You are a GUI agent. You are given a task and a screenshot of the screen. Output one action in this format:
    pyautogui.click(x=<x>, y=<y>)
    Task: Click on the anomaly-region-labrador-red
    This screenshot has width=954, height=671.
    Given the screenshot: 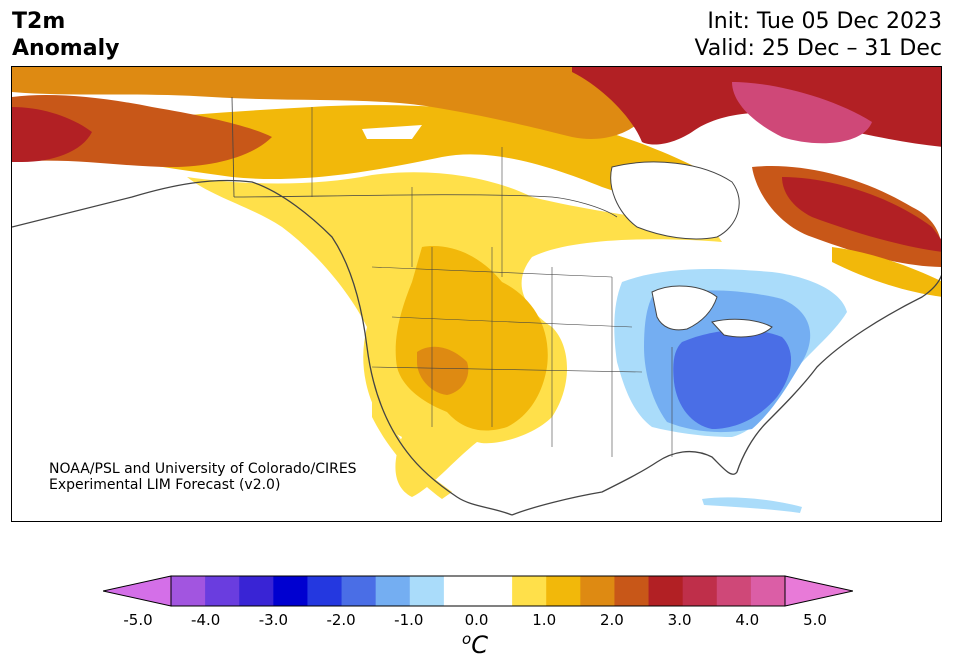 What is the action you would take?
    pyautogui.click(x=861, y=214)
    